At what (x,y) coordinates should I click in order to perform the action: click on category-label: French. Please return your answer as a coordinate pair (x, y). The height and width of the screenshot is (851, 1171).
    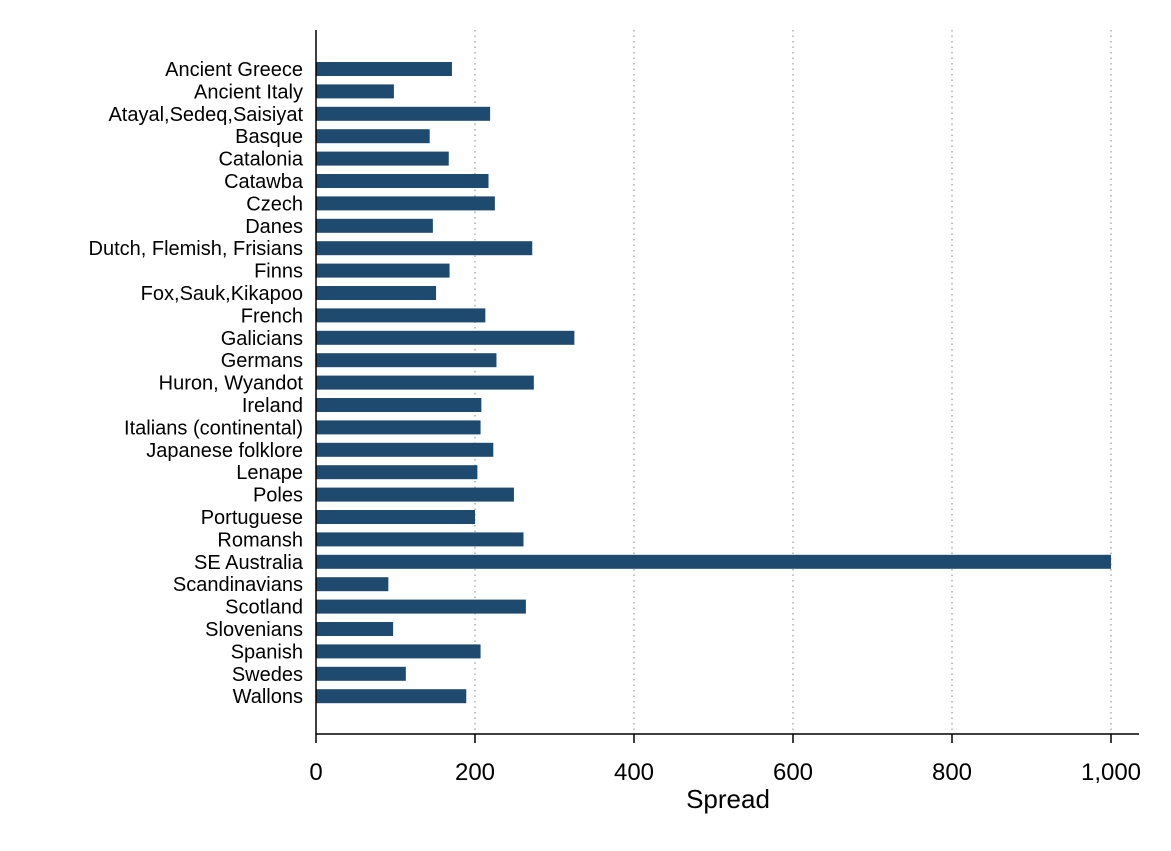
    Looking at the image, I should click on (272, 316).